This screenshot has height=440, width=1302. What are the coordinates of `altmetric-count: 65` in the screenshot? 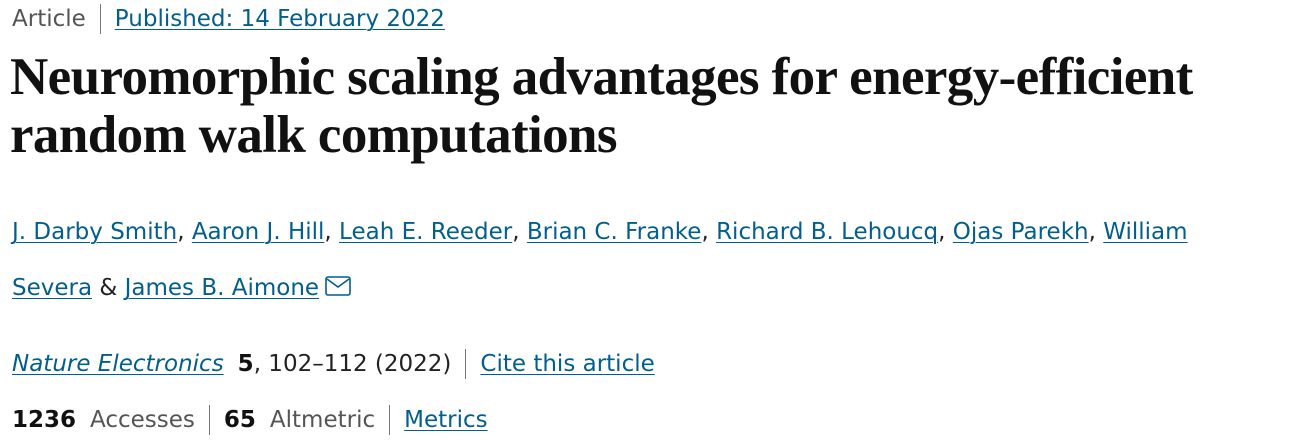 It's located at (239, 420).